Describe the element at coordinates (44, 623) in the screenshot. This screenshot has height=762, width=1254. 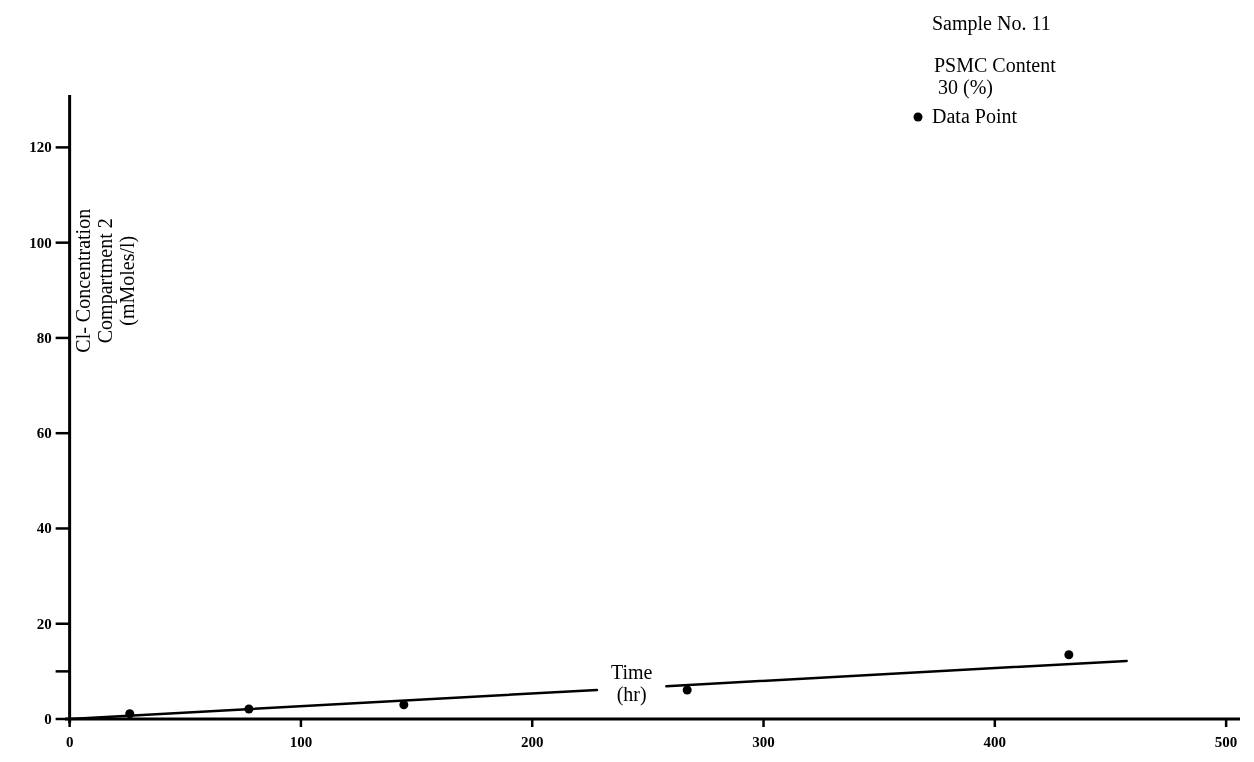
I see `y-tick-label: 20` at that location.